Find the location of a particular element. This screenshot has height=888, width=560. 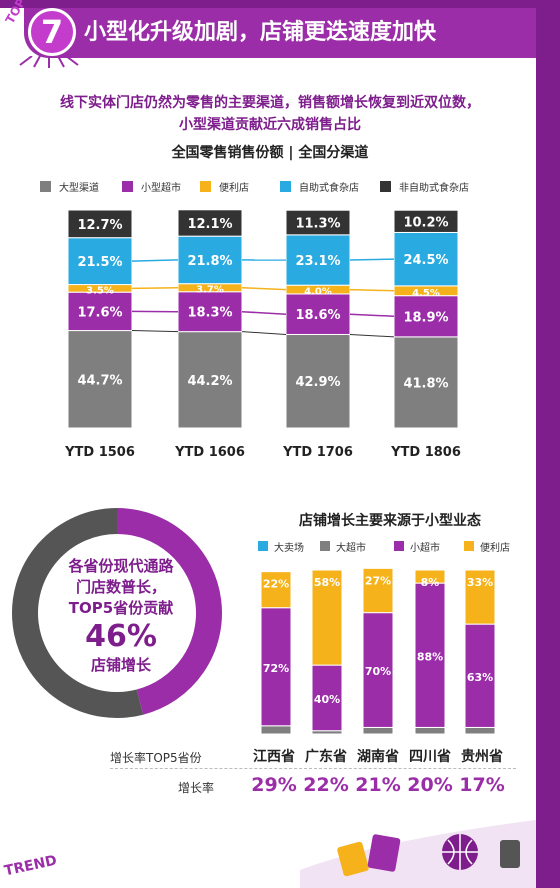

legend-label: 自助式食杂店 is located at coordinates (329, 188).